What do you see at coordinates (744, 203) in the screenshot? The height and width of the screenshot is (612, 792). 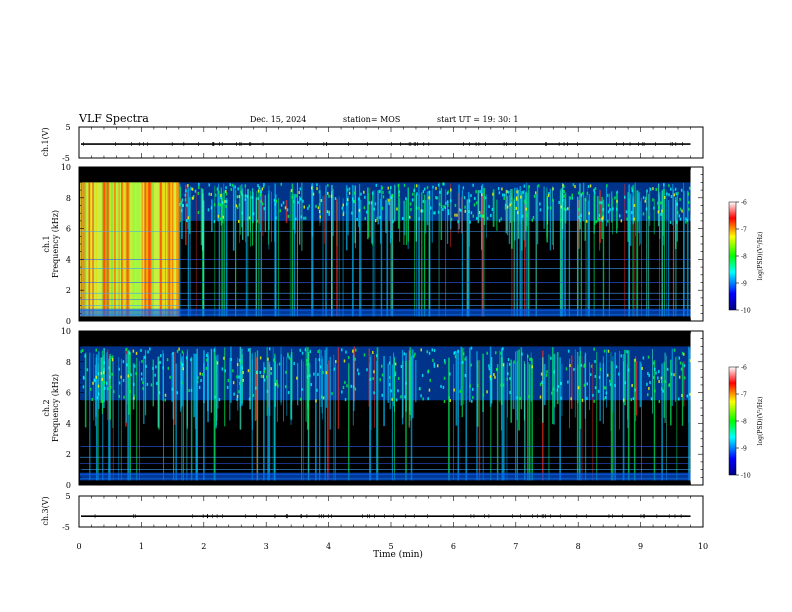 I see `colorbar-tick-label: -6` at bounding box center [744, 203].